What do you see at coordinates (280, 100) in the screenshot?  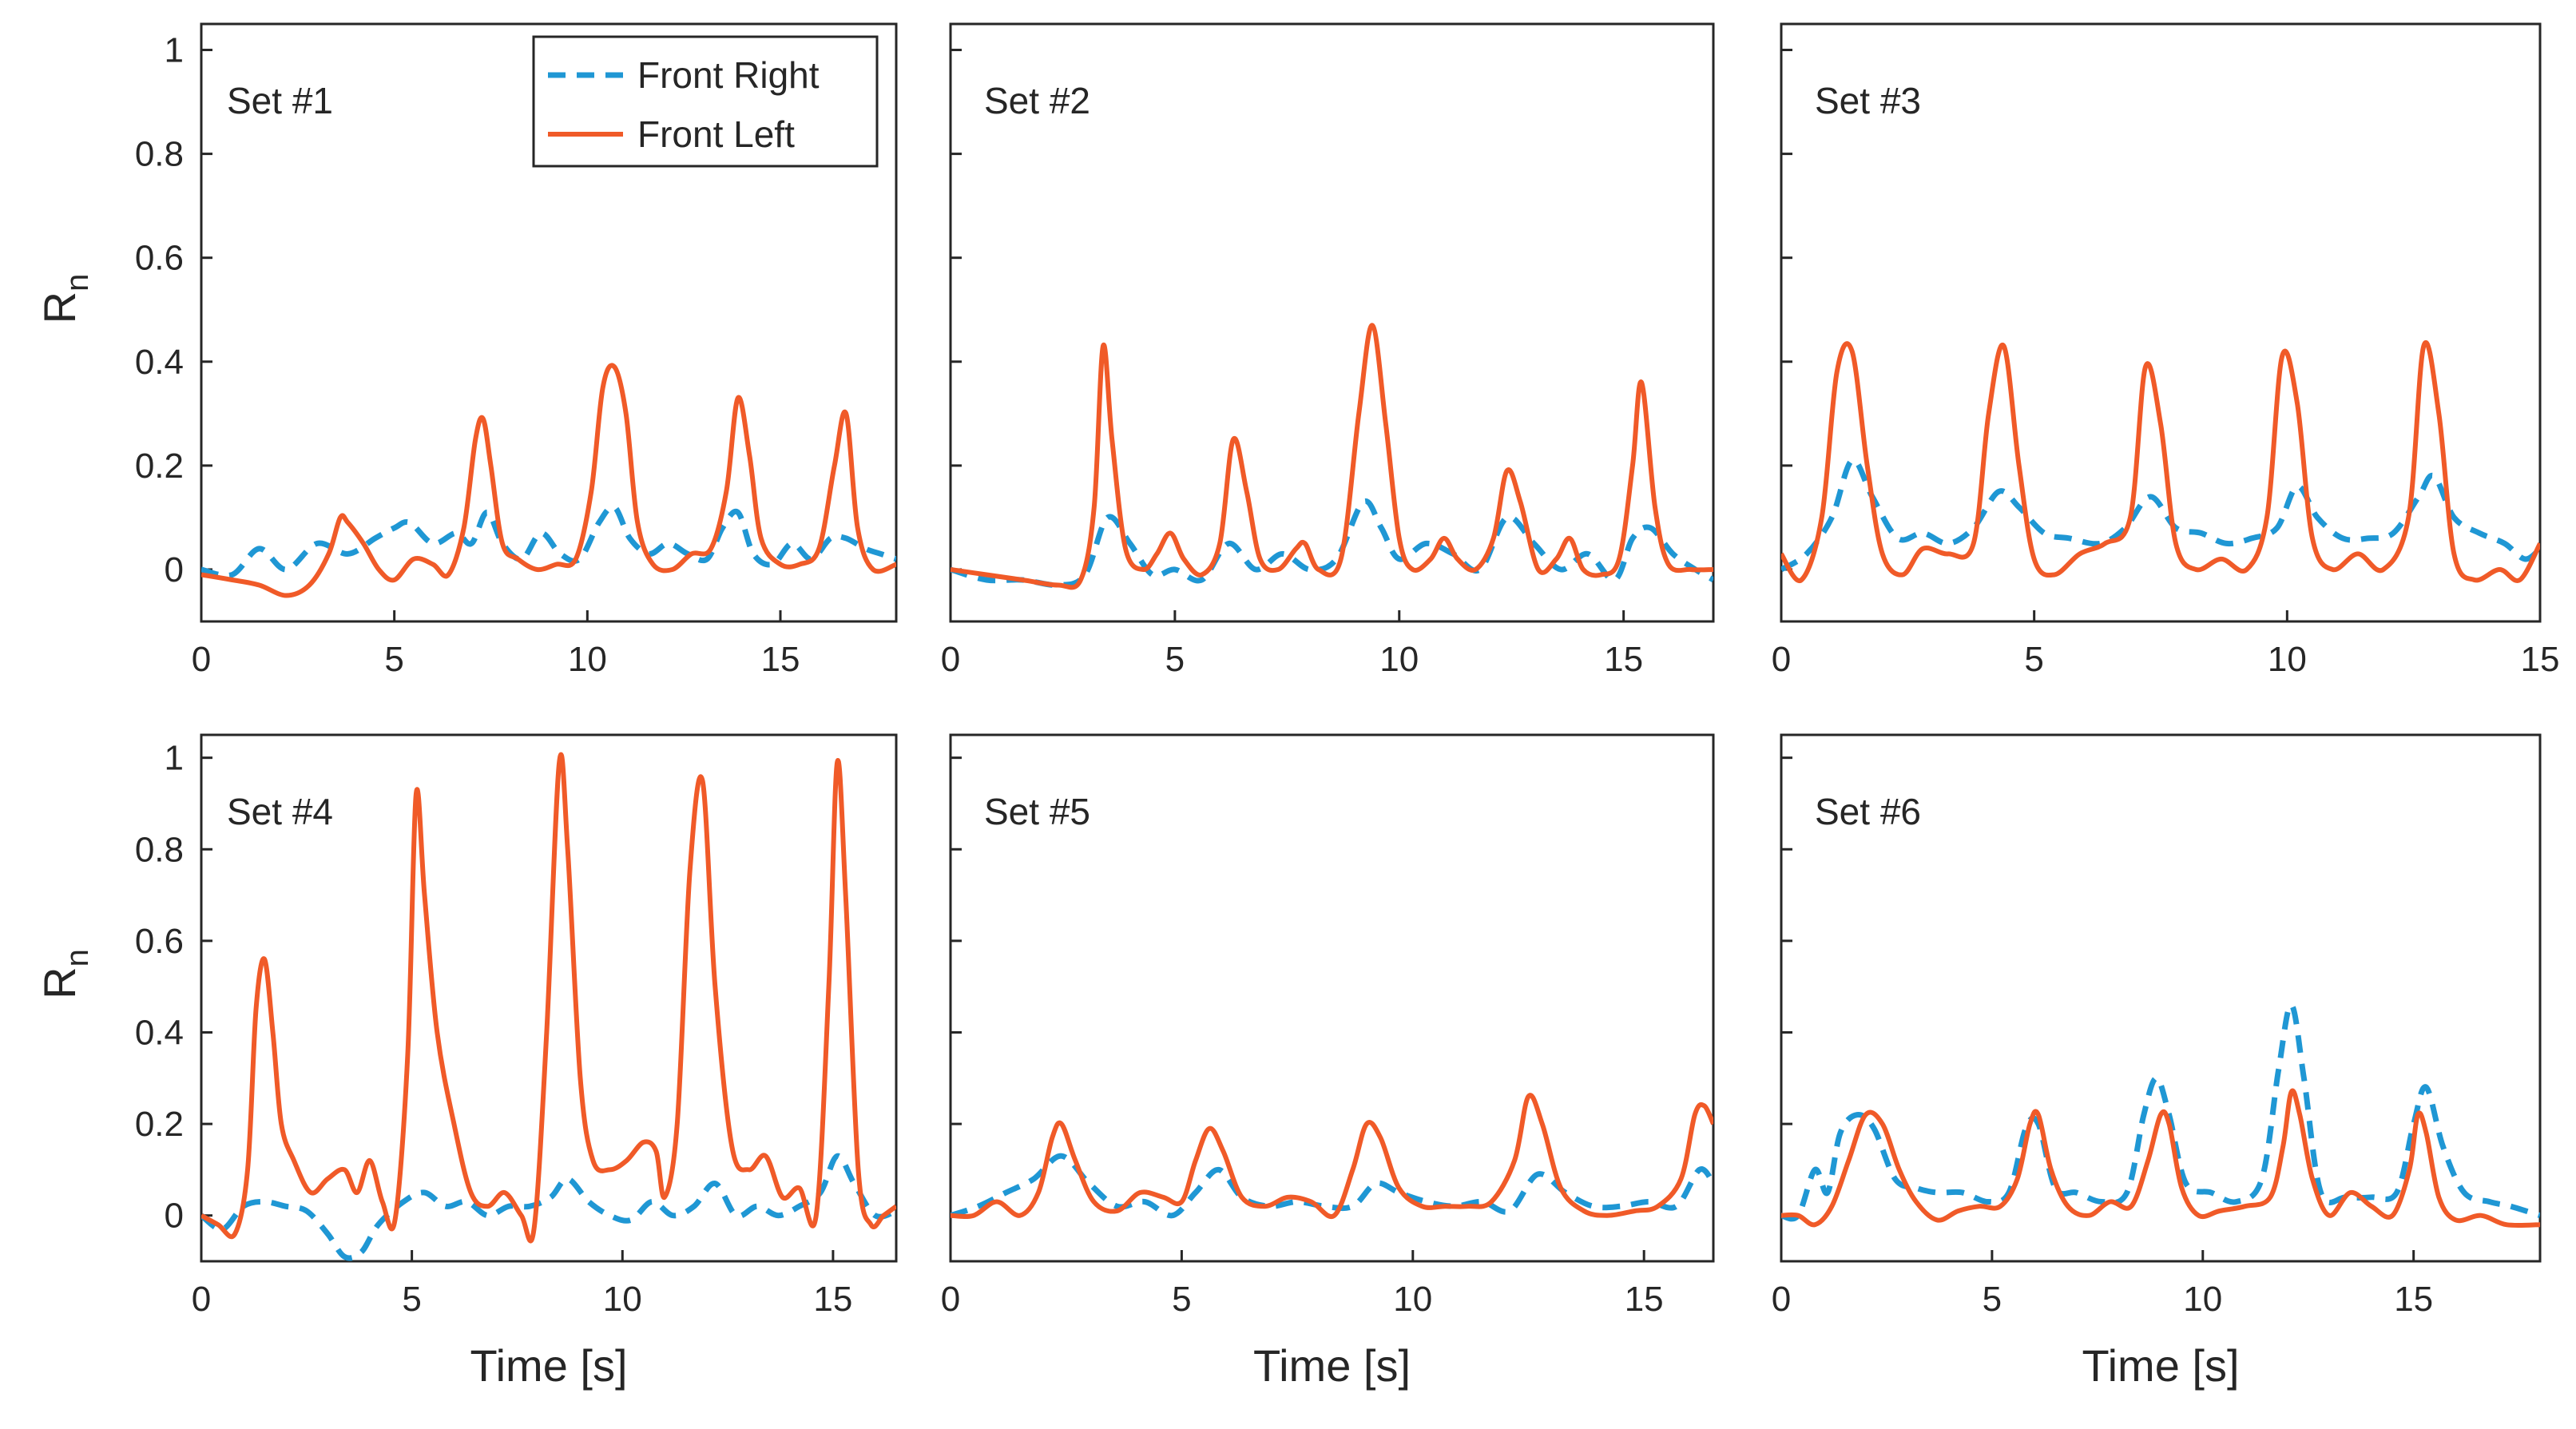 I see `panel-label: Set #1` at bounding box center [280, 100].